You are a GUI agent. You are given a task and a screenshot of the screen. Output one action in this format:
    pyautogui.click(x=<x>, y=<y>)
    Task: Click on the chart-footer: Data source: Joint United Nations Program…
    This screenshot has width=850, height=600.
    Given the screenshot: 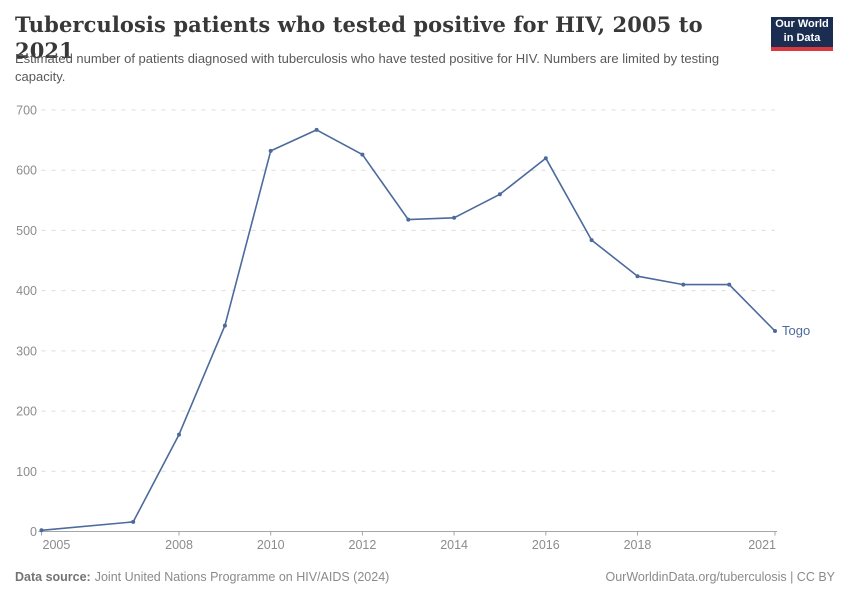 What is the action you would take?
    pyautogui.click(x=425, y=577)
    